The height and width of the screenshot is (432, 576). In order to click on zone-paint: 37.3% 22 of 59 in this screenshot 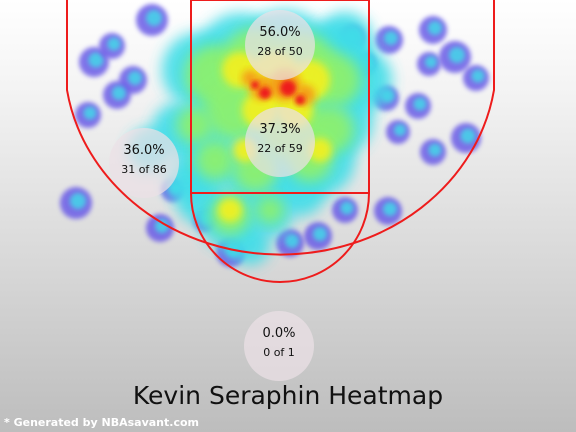, I will do `click(280, 142)`.